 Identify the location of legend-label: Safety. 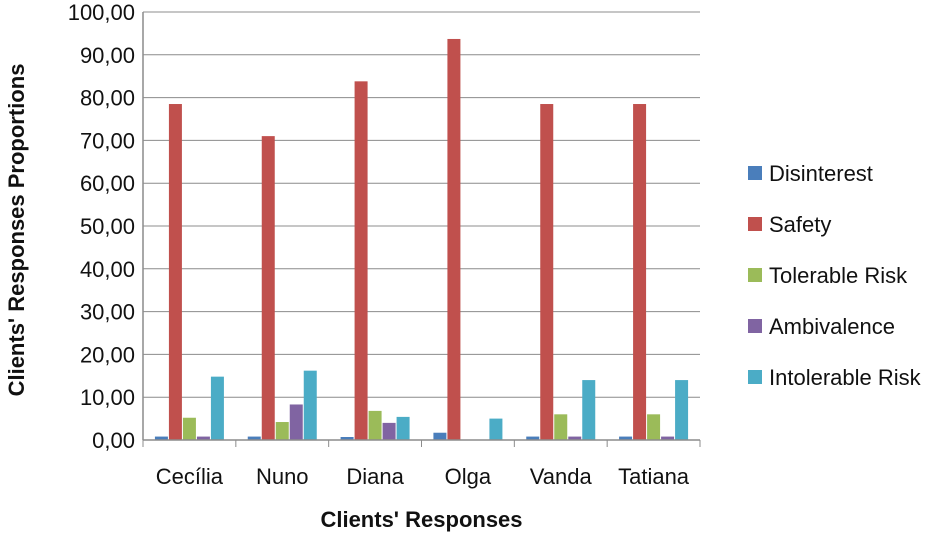
(800, 224).